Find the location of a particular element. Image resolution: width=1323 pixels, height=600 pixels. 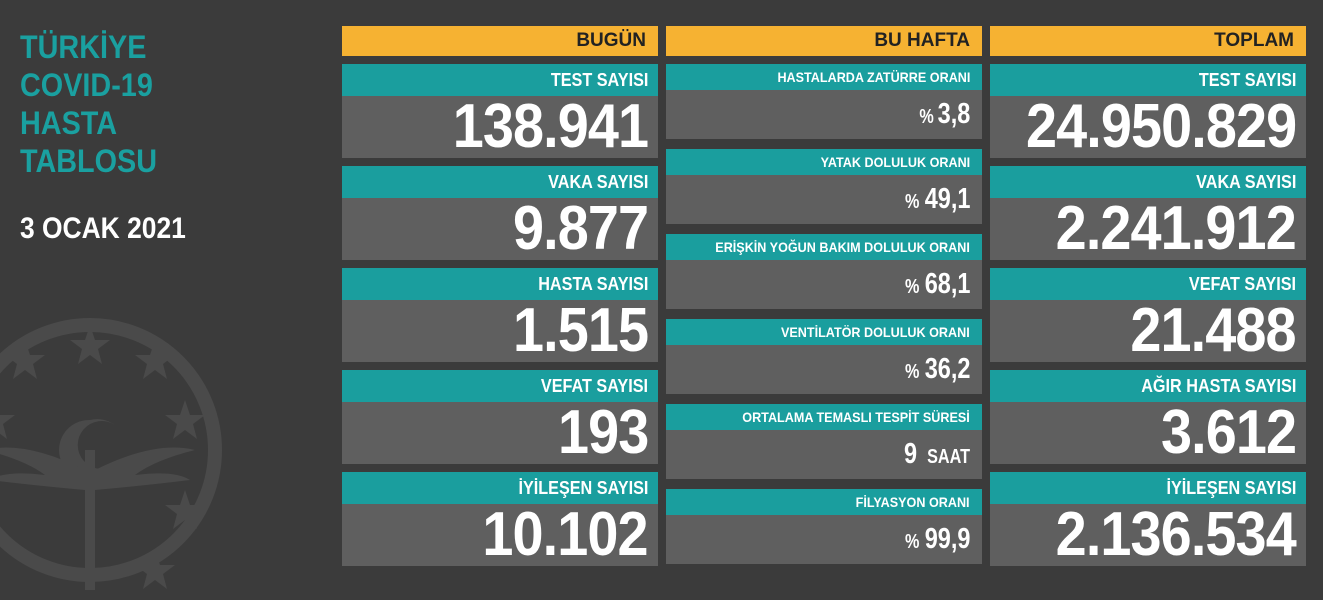

stat-label: ORTALAMA TEMASLI TESPİT SÜRESİ is located at coordinates (856, 417).